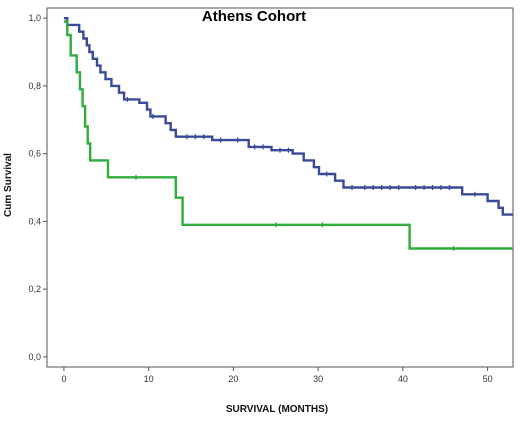 This screenshot has height=428, width=520. Describe the element at coordinates (34, 86) in the screenshot. I see `y-tick-label: 0,8` at that location.